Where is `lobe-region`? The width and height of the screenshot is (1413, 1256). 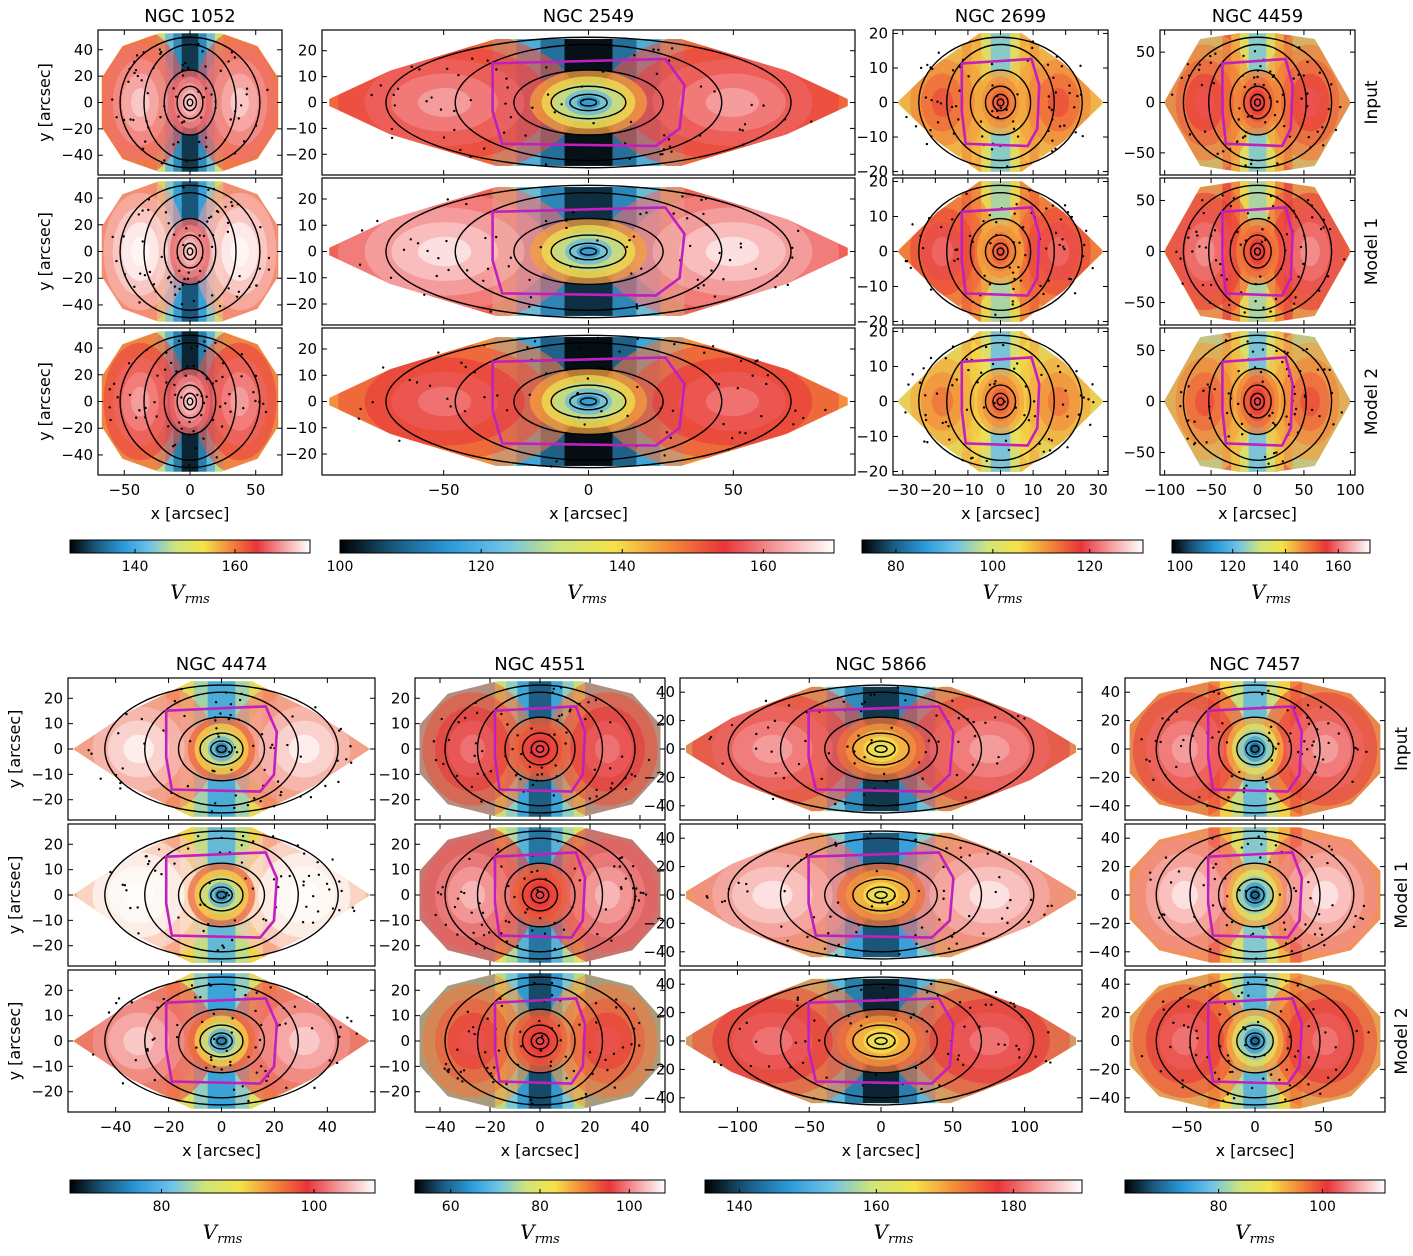
lobe-region is located at coordinates (732, 102).